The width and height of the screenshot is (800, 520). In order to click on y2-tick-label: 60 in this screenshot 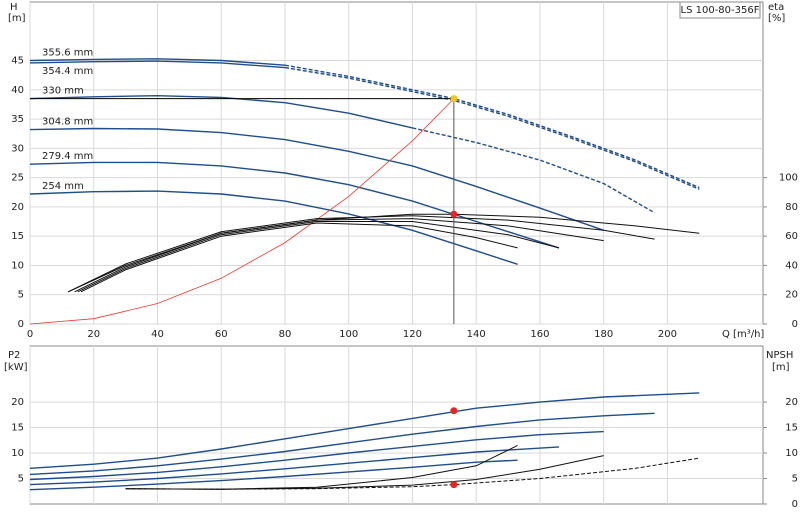, I will do `click(791, 236)`.